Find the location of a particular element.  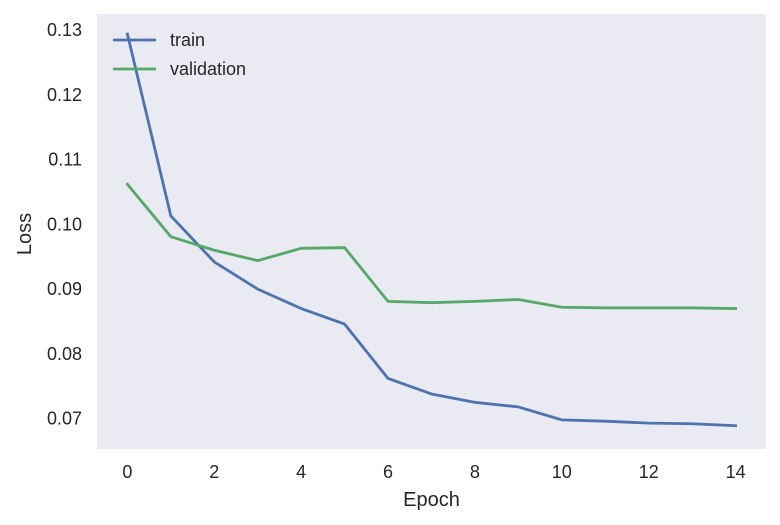

y-tick-label: 0.09 is located at coordinates (64, 289).